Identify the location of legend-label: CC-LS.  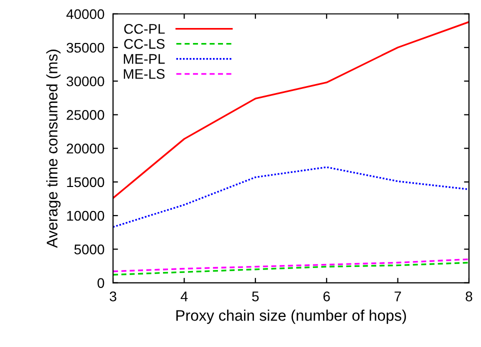
(144, 44).